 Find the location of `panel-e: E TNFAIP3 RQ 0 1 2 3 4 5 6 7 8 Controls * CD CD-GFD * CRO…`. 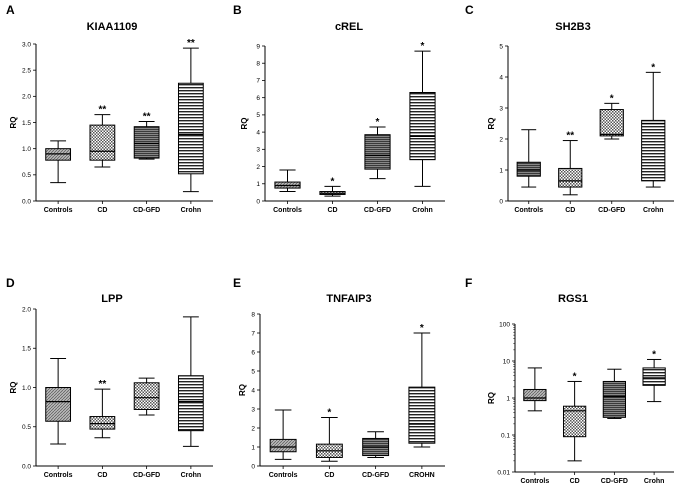

panel-e: E TNFAIP3 RQ 0 1 2 3 4 5 6 7 8 Controls * CD CD-GFD * CRO… is located at coordinates (339, 377).